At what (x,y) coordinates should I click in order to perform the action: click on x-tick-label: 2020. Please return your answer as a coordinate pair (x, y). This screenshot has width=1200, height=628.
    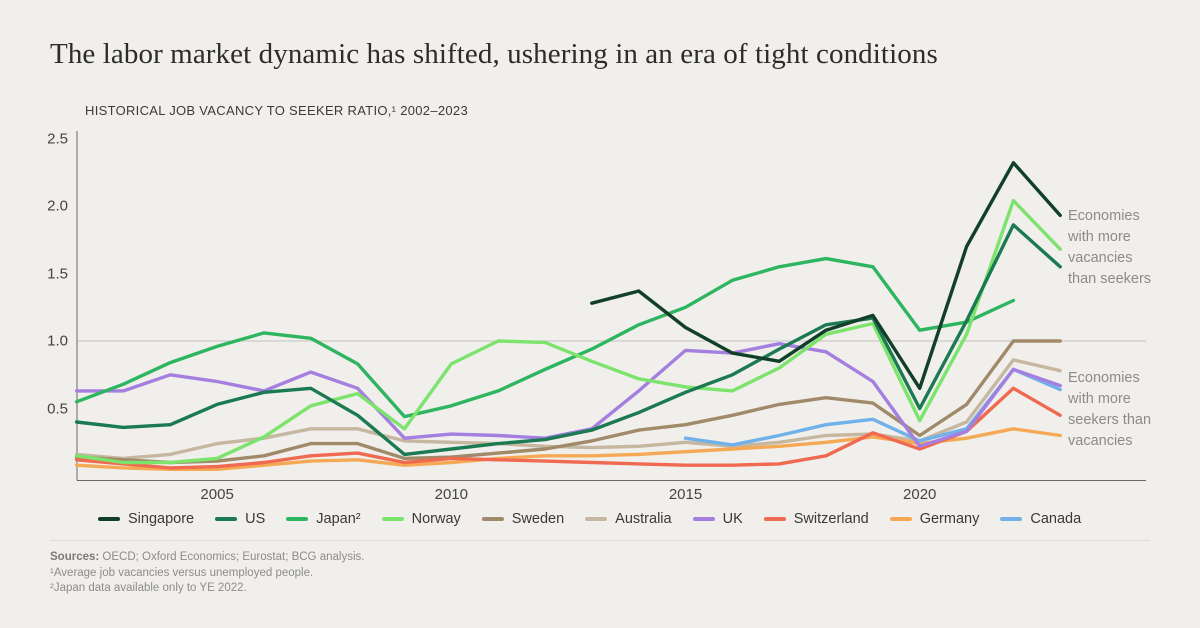
    Looking at the image, I should click on (920, 494).